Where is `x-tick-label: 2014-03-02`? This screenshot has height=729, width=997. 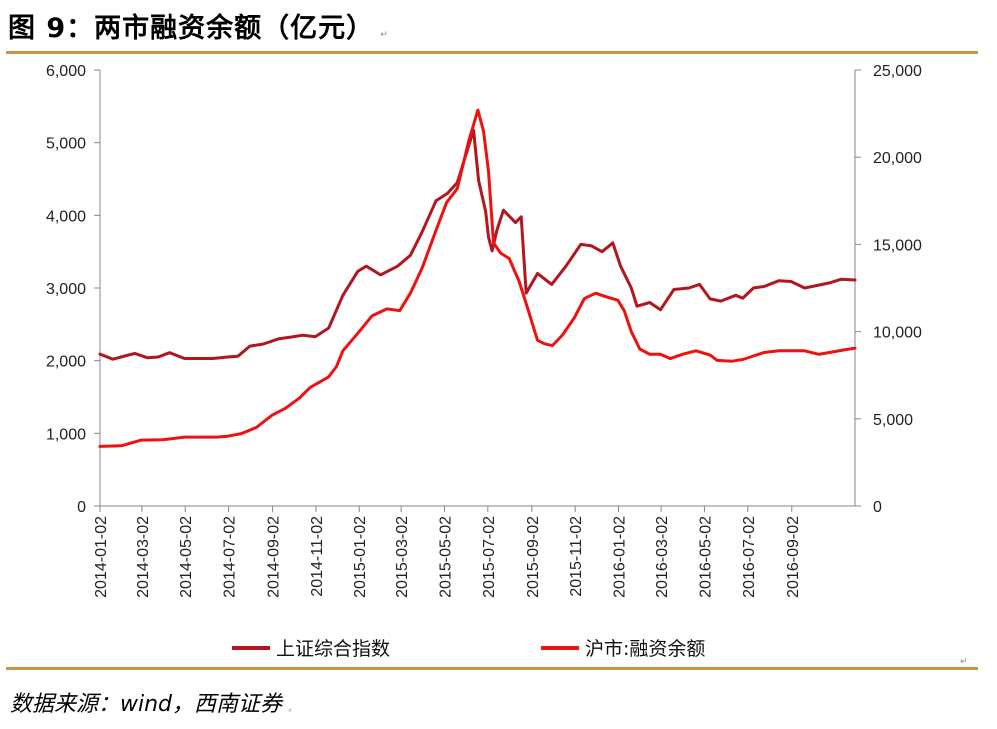 x-tick-label: 2014-03-02 is located at coordinates (143, 557).